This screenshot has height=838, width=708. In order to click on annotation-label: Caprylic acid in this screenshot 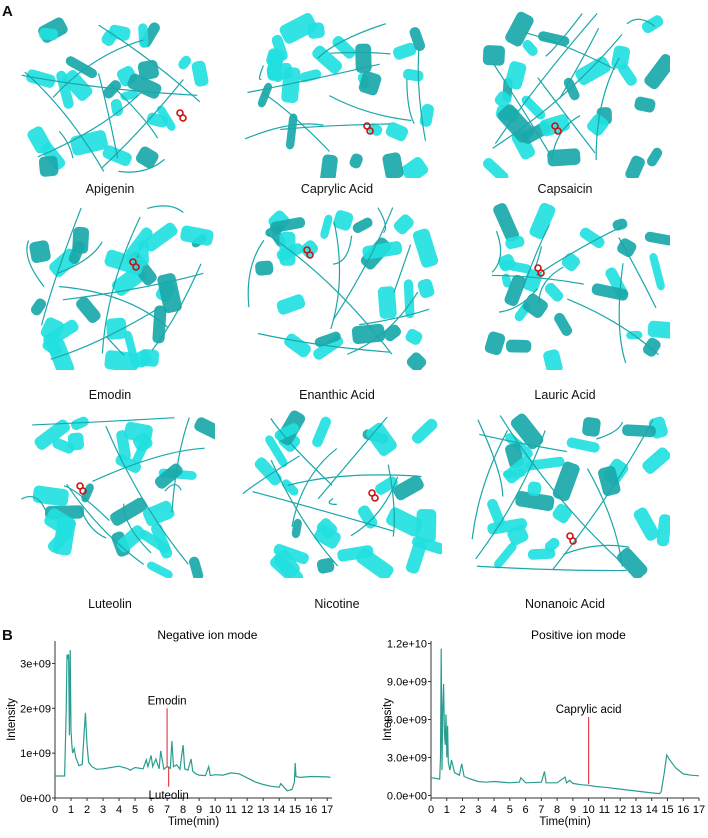, I will do `click(589, 710)`.